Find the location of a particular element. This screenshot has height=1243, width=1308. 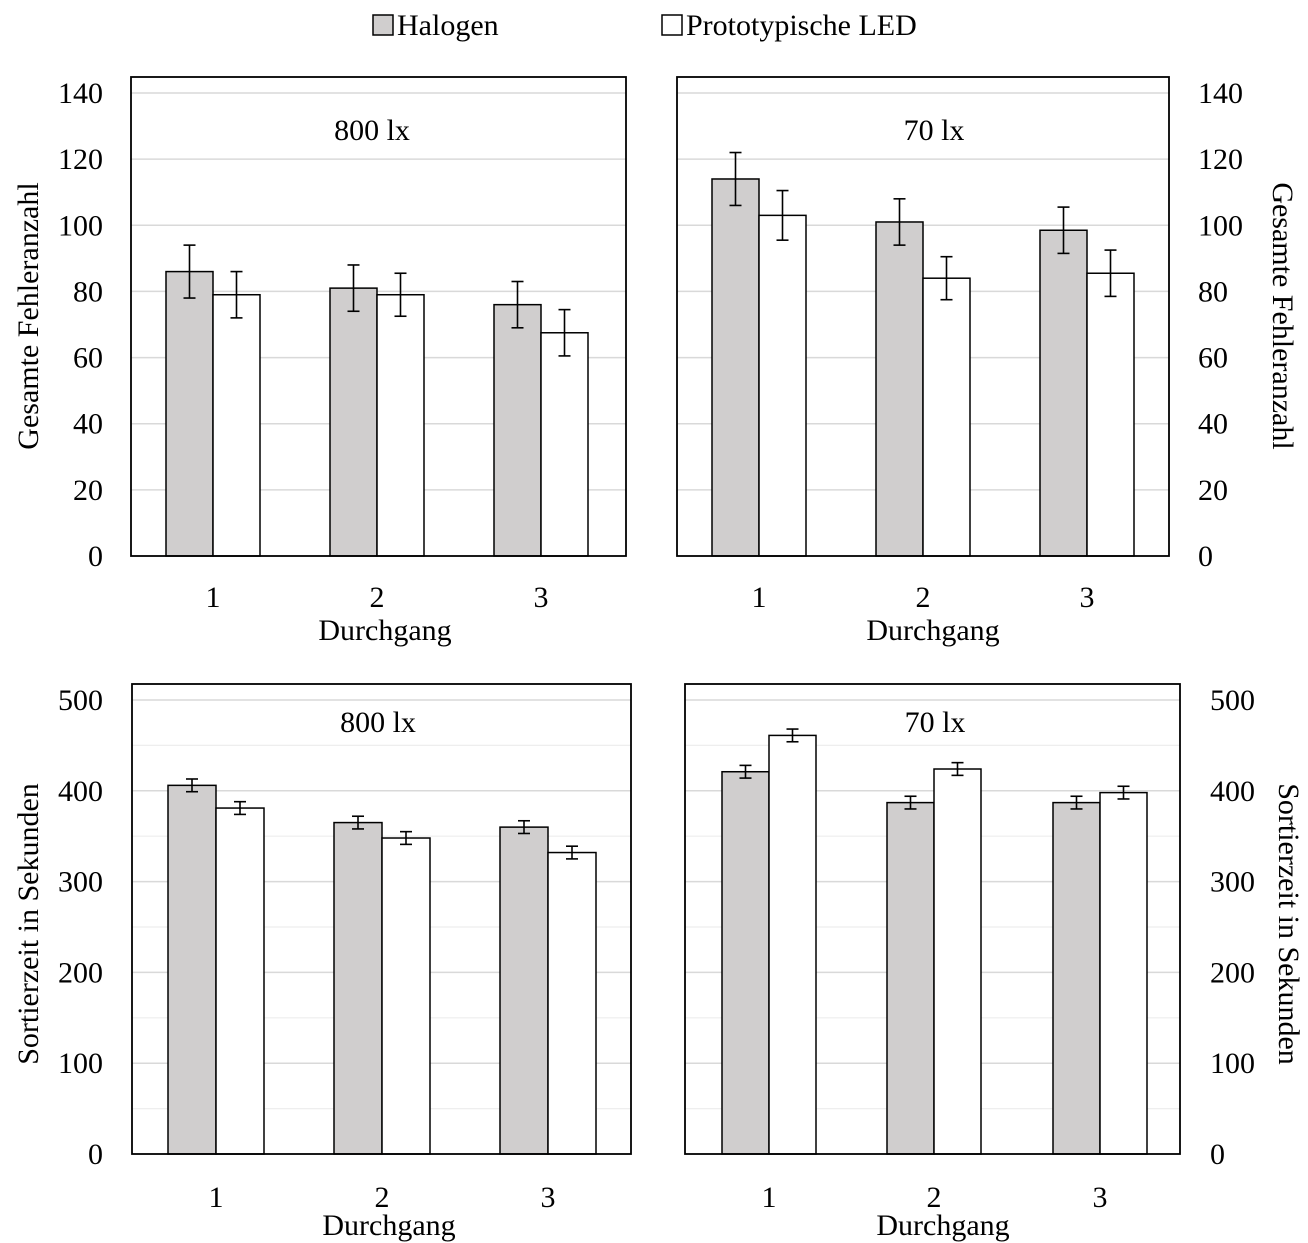

y-tick-label: 80 is located at coordinates (88, 291).